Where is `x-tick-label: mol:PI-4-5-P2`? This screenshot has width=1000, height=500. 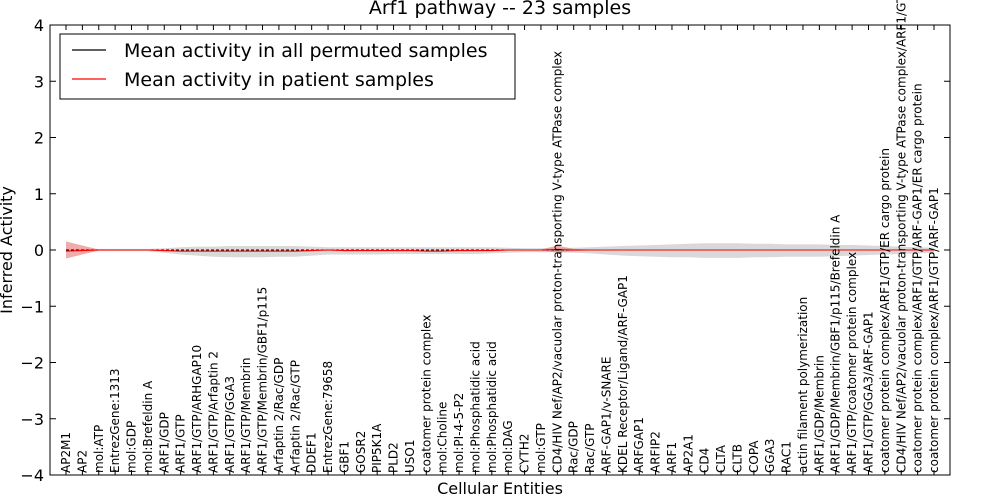
x-tick-label: mol:PI-4-5-P2 is located at coordinates (459, 433).